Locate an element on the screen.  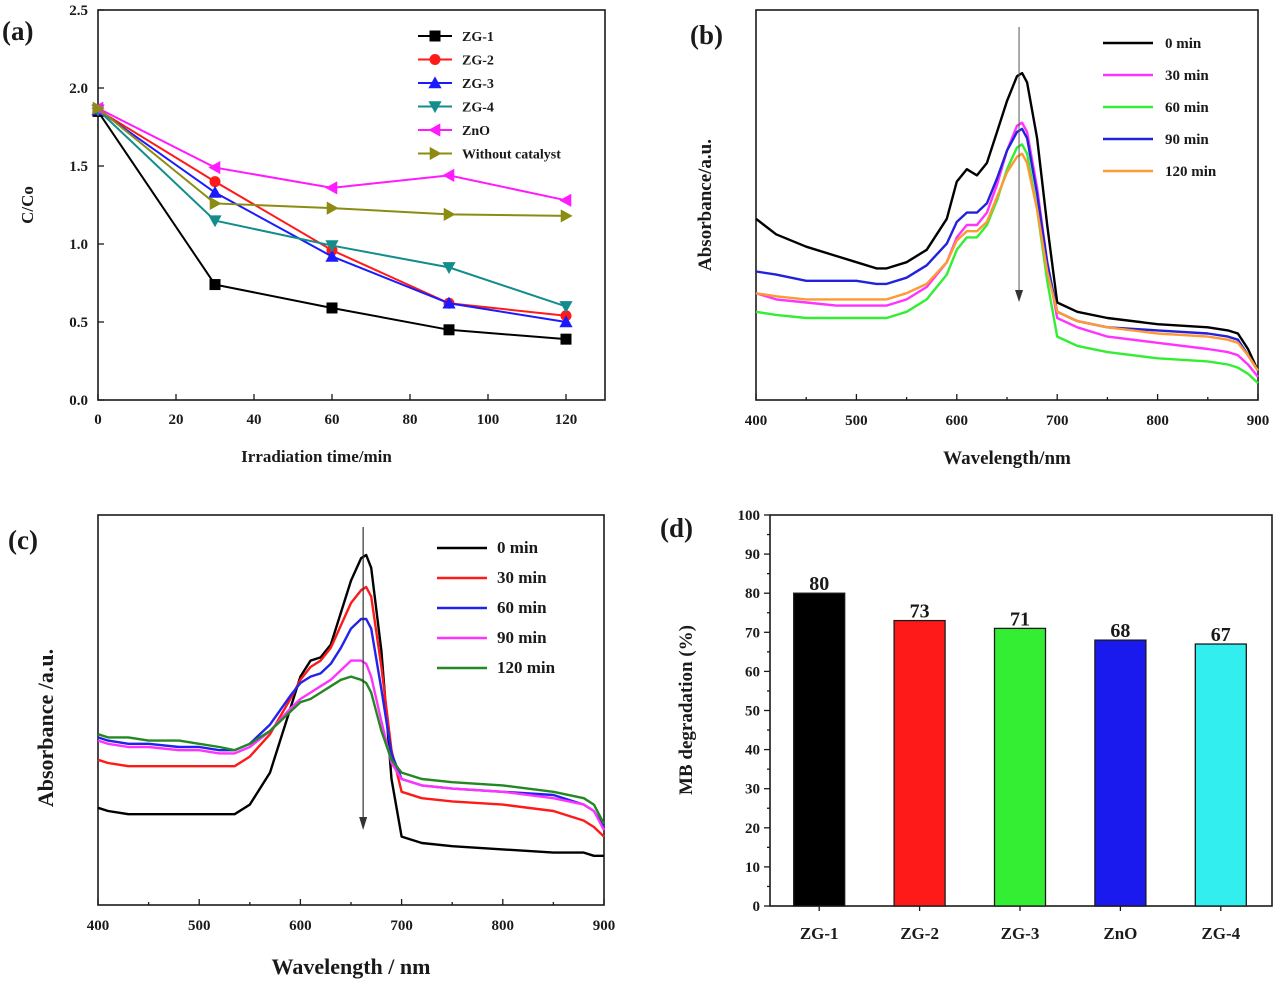
y-tick-label: 10 is located at coordinates (752, 868).